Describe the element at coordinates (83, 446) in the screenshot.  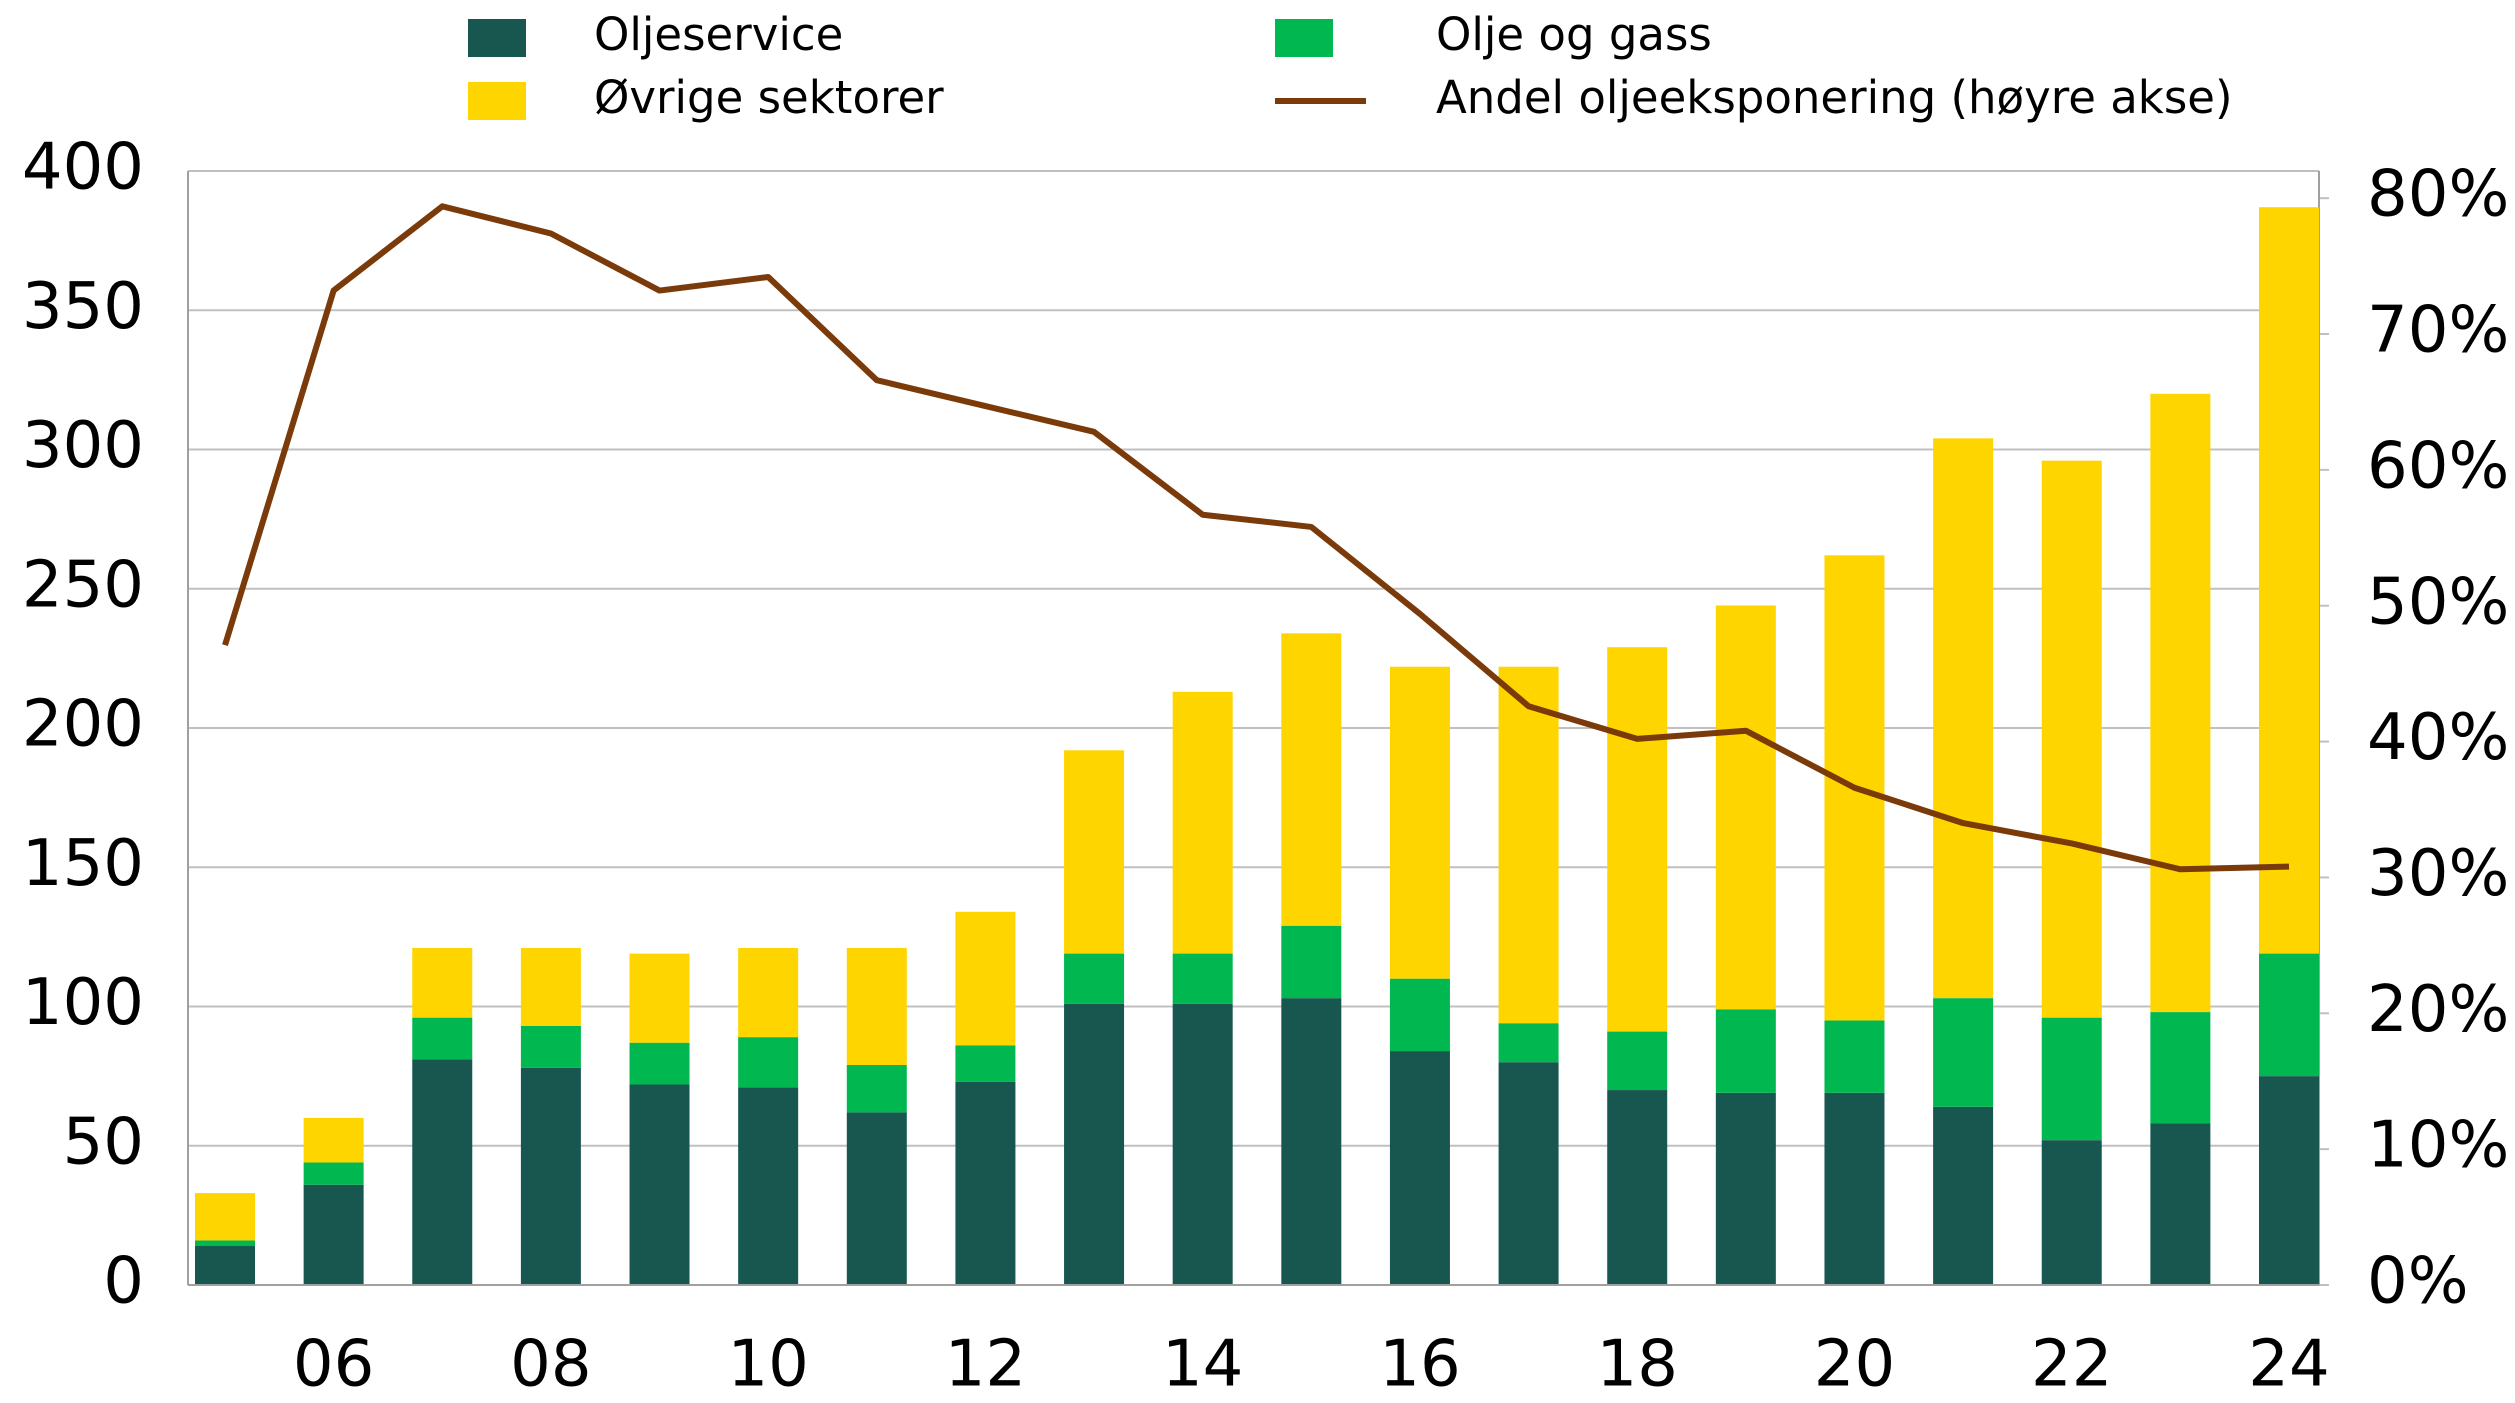
I see `y-tick-label: 300` at that location.